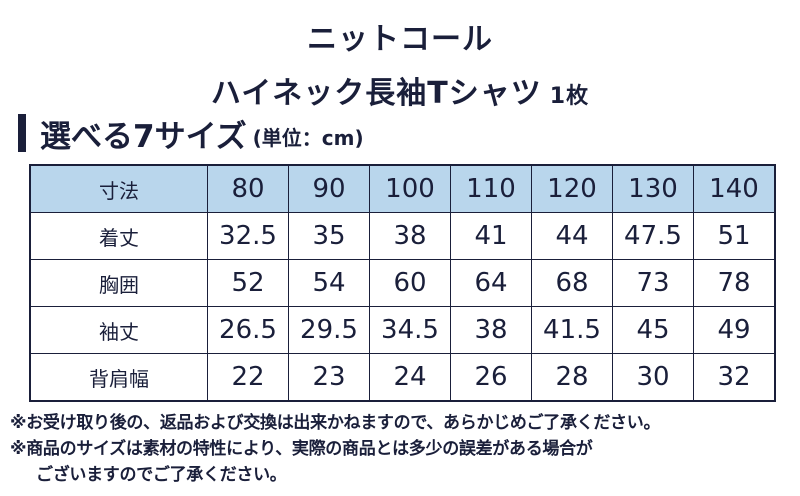 The height and width of the screenshot is (496, 800). I want to click on table-row: 胸囲 52 54 60 64 68 73 78, so click(402, 283).